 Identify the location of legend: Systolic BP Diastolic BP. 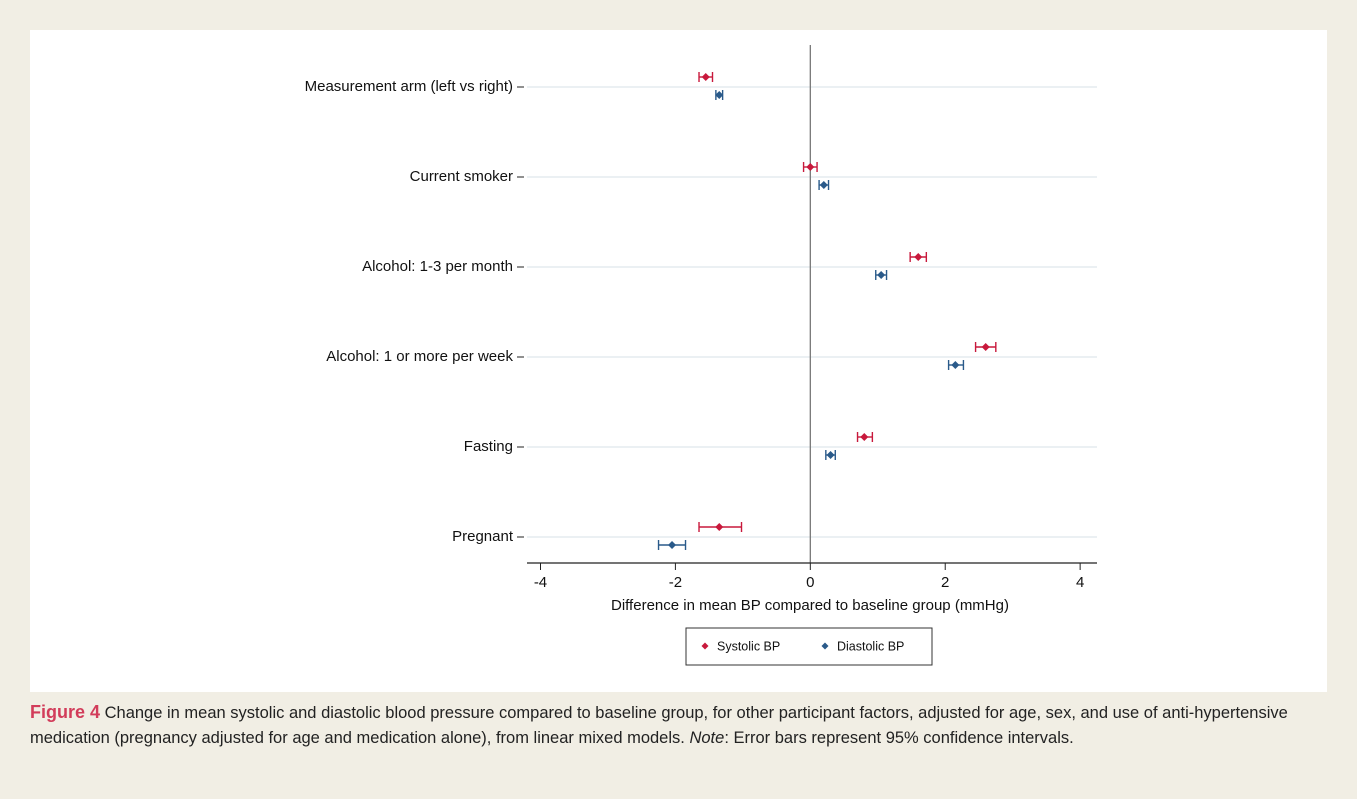
(809, 646).